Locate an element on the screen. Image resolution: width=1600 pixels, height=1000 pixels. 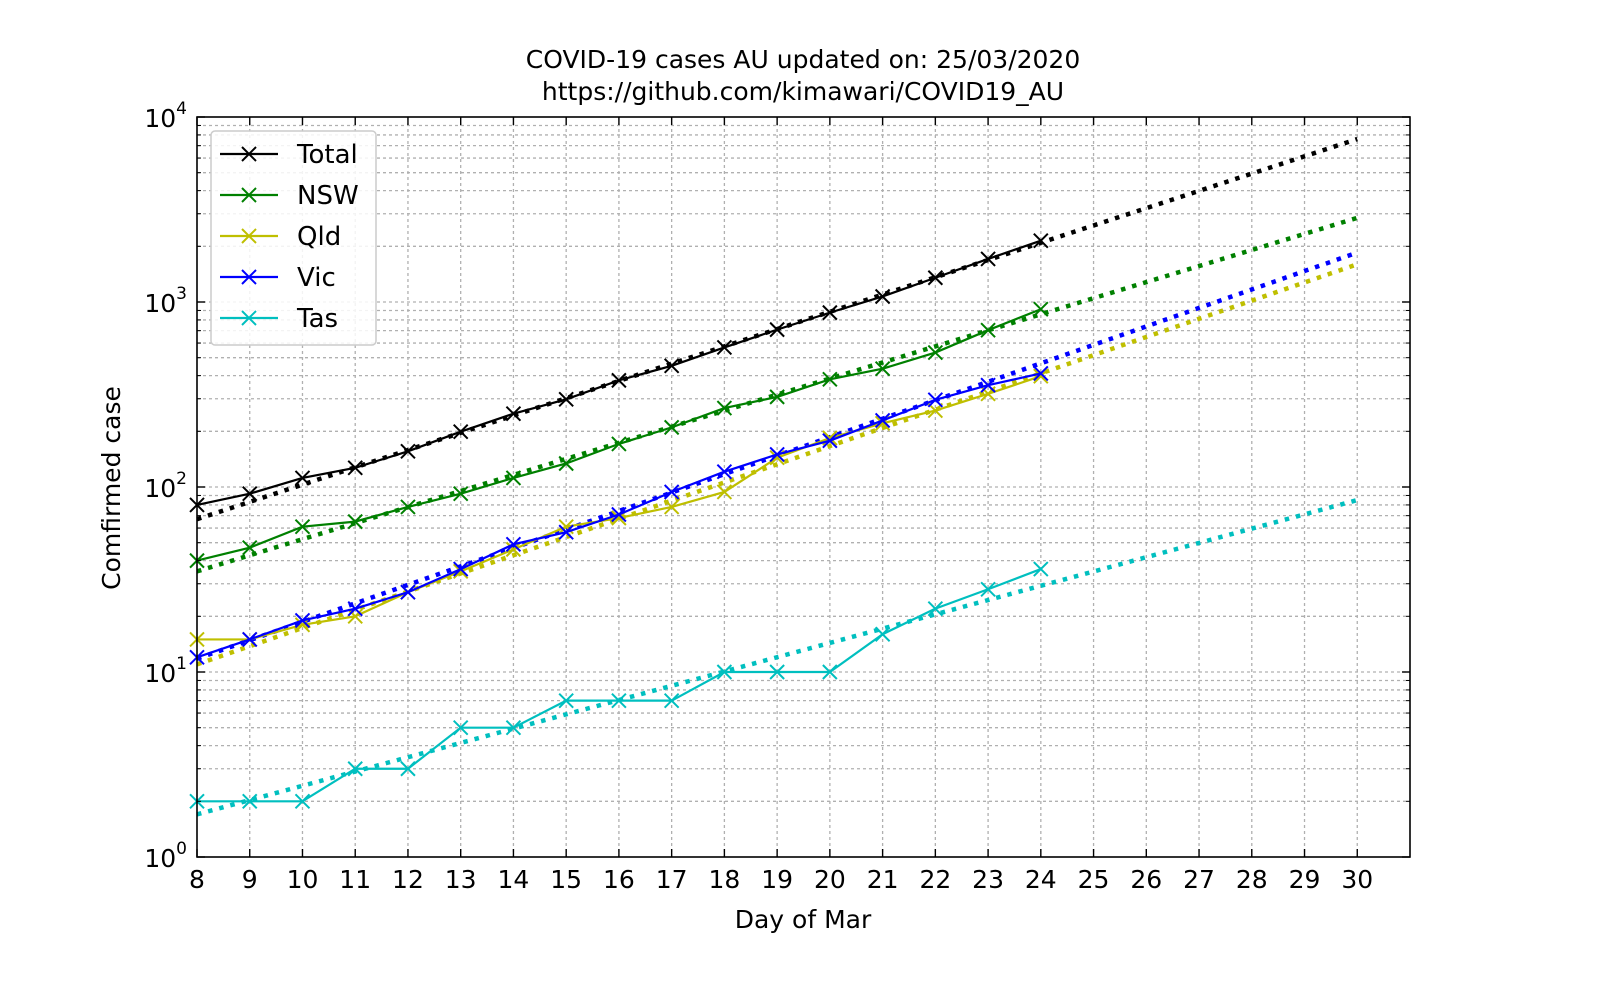
x-tick-label: 16 is located at coordinates (619, 879).